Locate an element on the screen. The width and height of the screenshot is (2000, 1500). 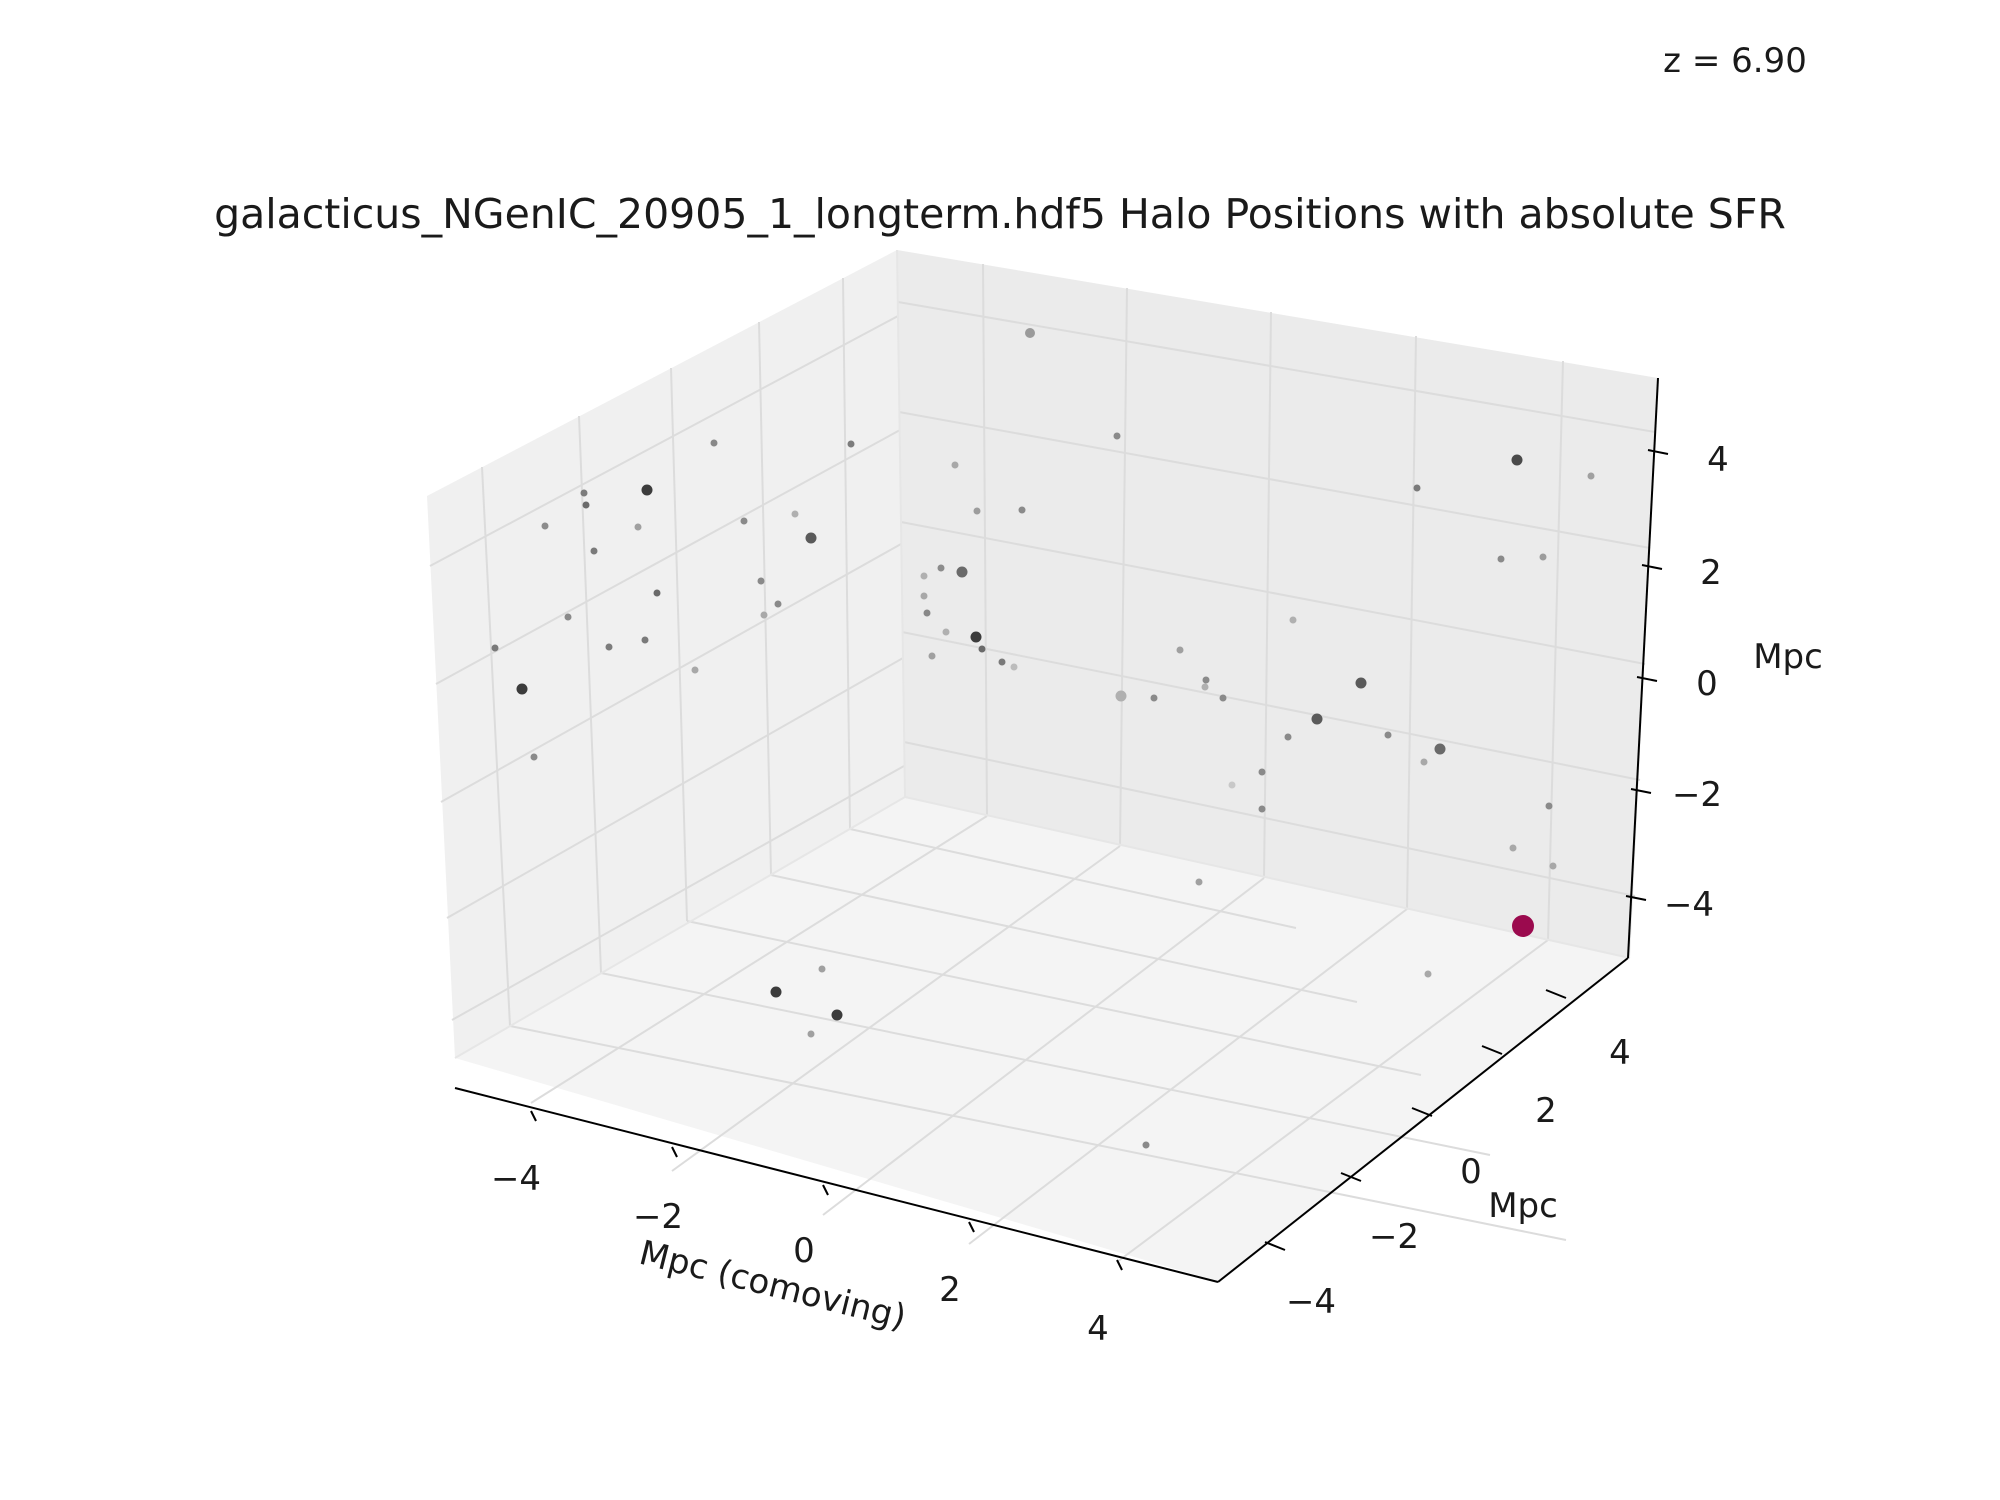
z-tick-label: 4 is located at coordinates (1718, 460).